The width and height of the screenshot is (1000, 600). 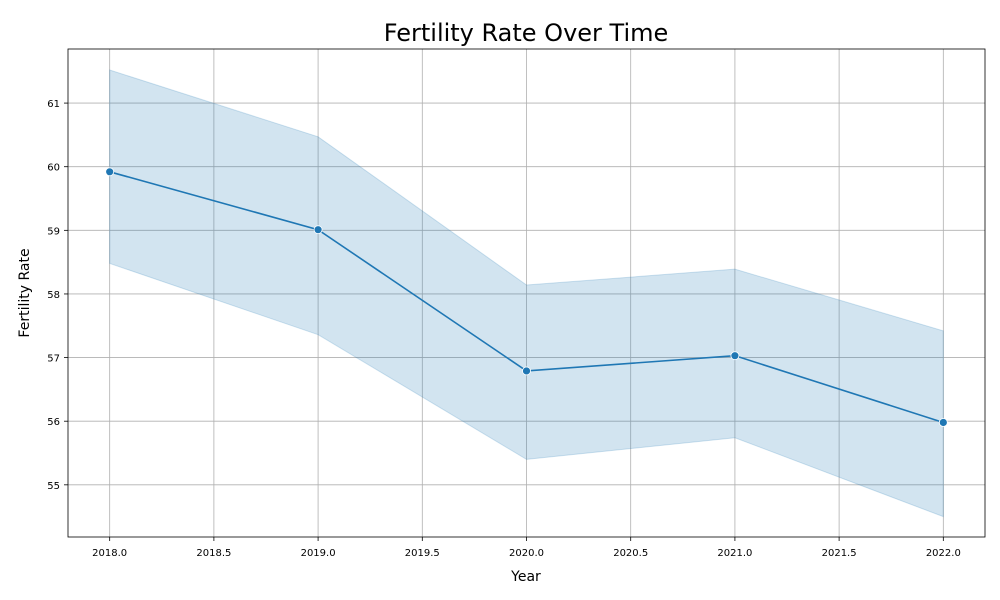 I want to click on y-axis-label: Fertility Rate, so click(x=25, y=292).